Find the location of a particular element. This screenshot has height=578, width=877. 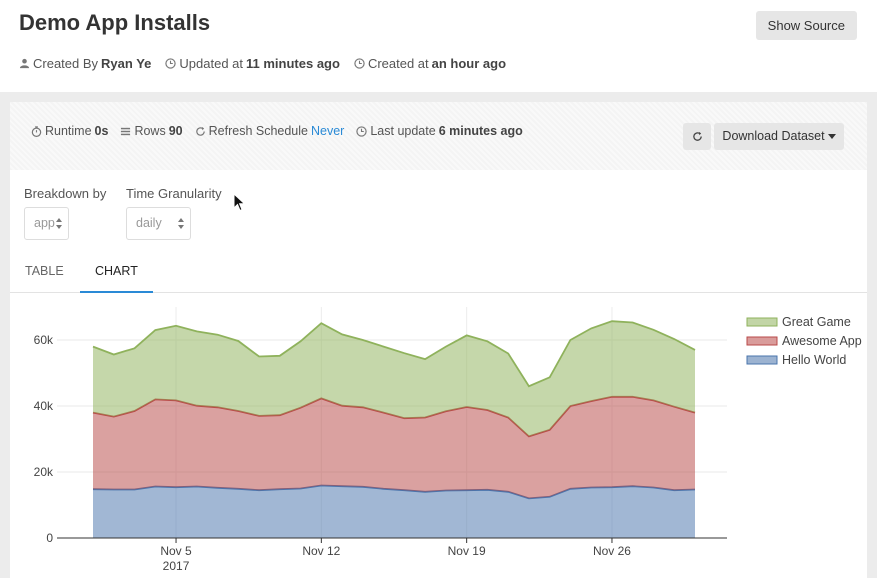

last-update-label: Last update is located at coordinates (403, 131).